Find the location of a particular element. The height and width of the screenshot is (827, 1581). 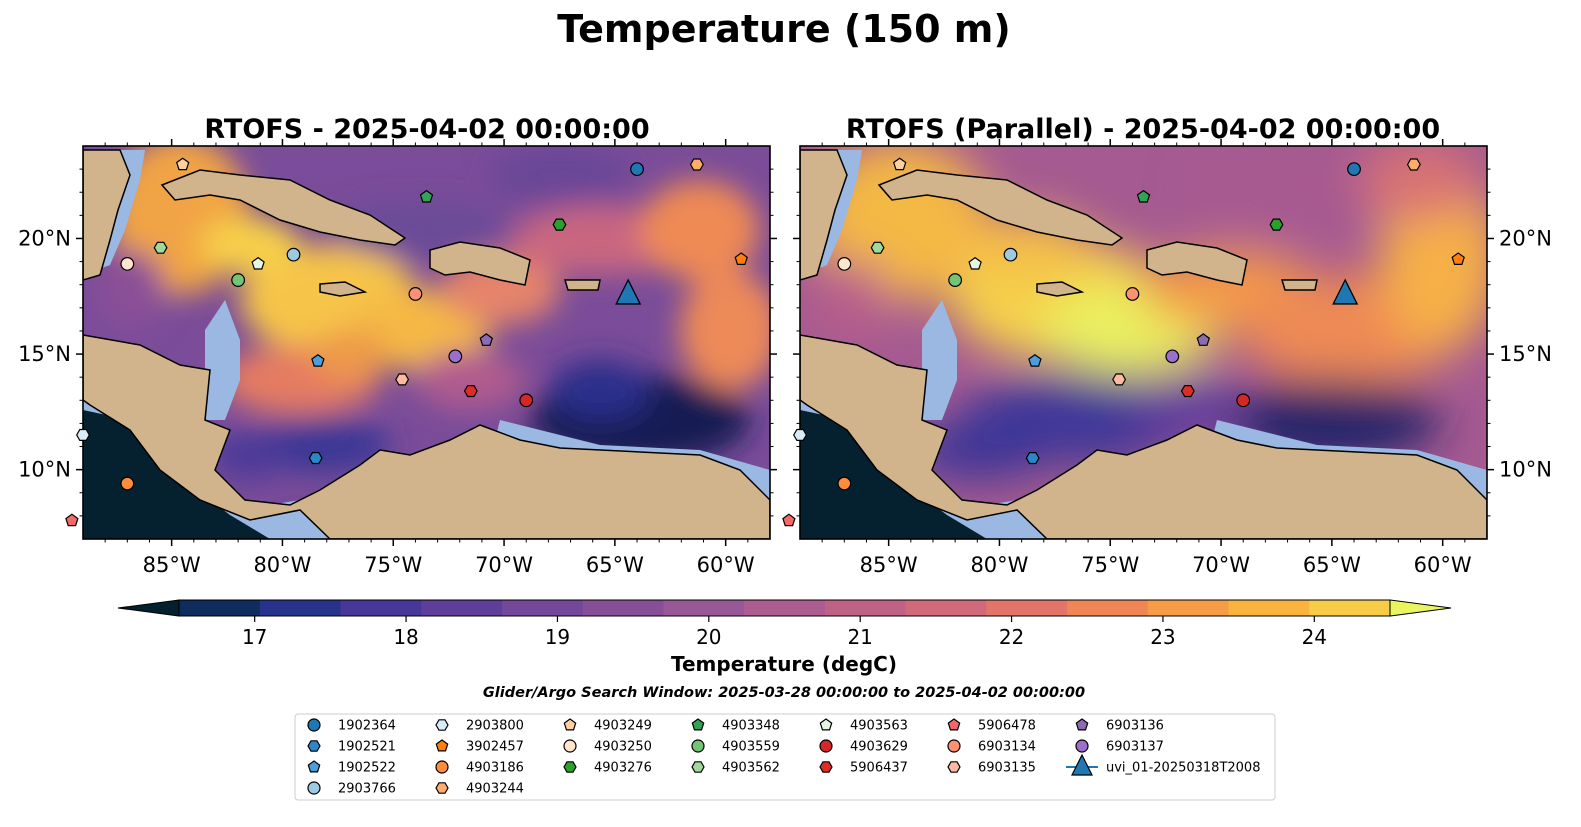

colorbar-tick-label: 18 is located at coordinates (405, 637).